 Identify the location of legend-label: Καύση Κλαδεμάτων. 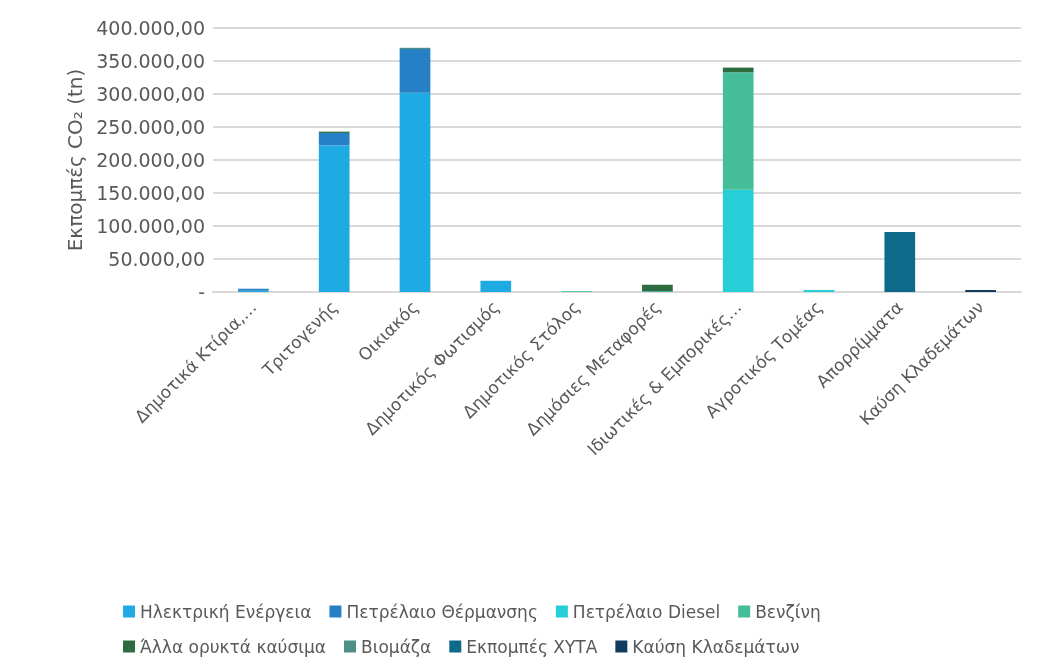
(716, 646).